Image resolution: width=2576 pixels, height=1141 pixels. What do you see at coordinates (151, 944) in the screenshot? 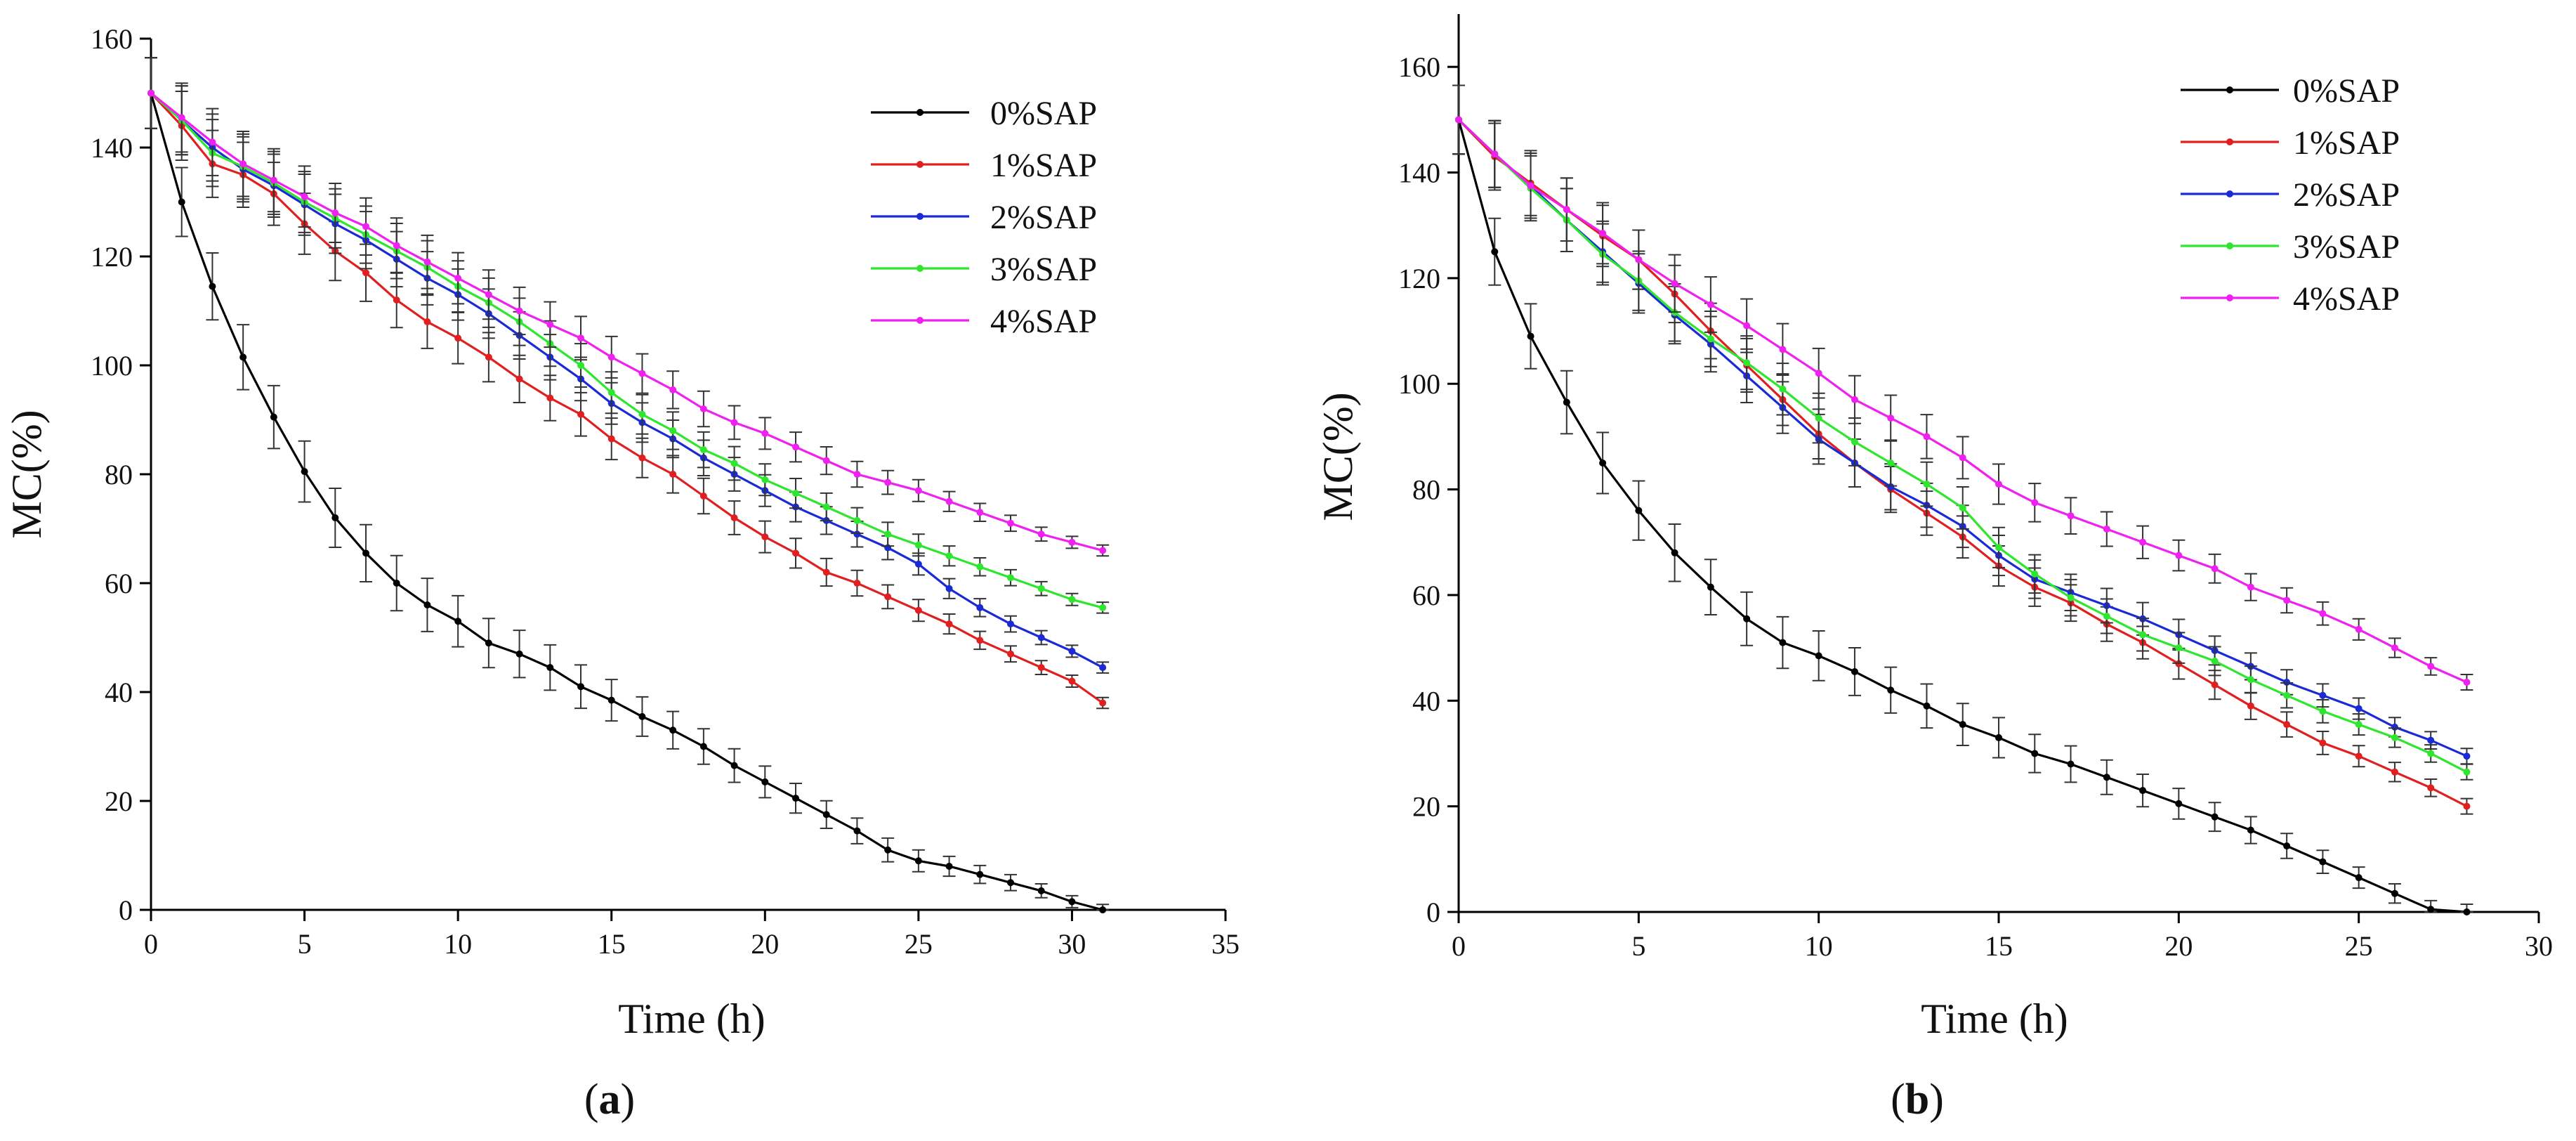
I see `x-tick-label: 0` at bounding box center [151, 944].